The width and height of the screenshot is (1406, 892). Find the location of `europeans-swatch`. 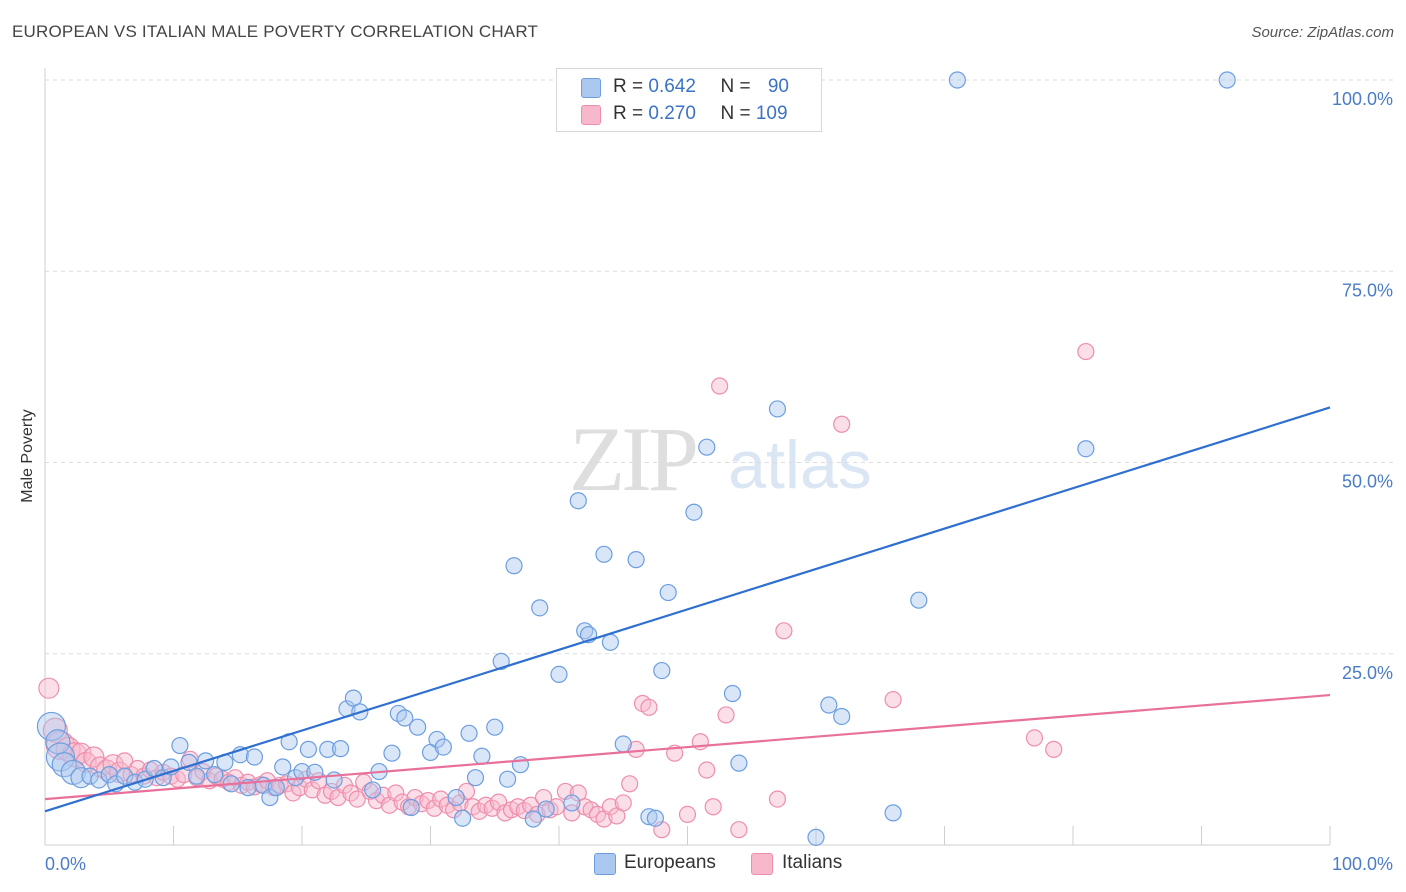

europeans-swatch is located at coordinates (591, 88).